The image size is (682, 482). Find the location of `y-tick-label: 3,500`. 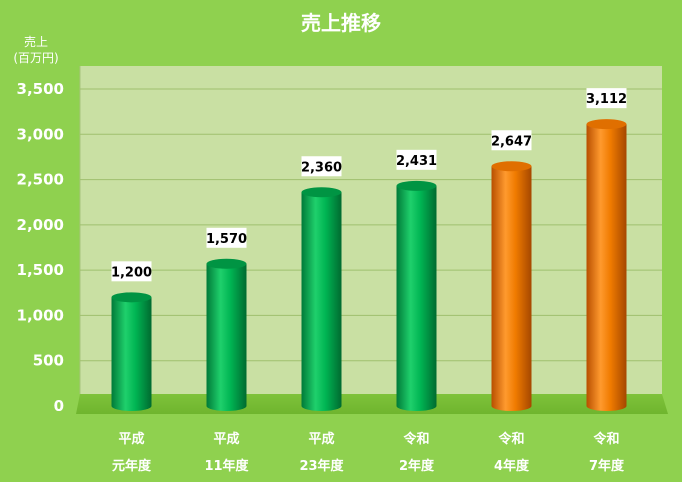

y-tick-label: 3,500 is located at coordinates (40, 89).